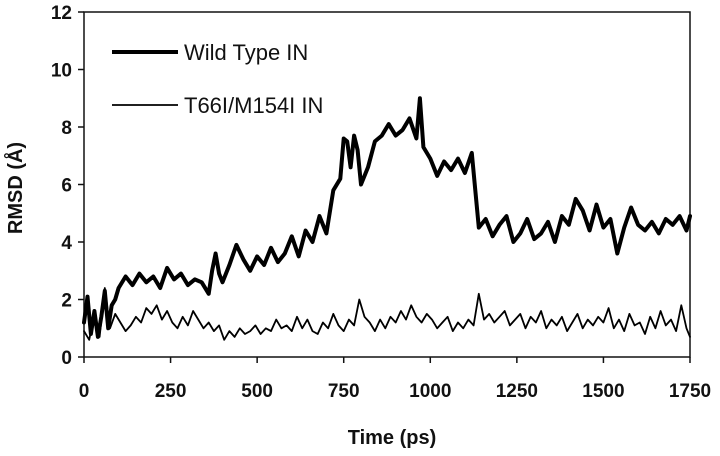  Describe the element at coordinates (61, 71) in the screenshot. I see `y-tick-label: 10` at that location.